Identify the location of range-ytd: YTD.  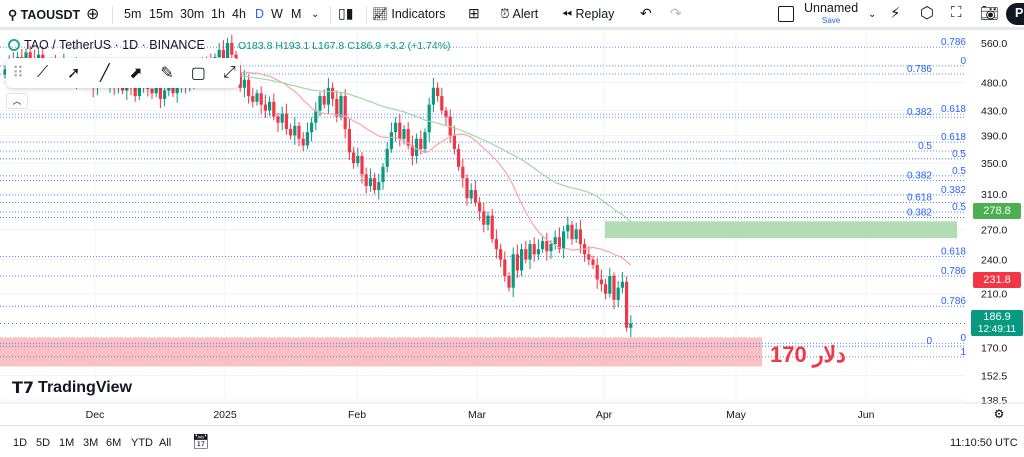
(142, 443).